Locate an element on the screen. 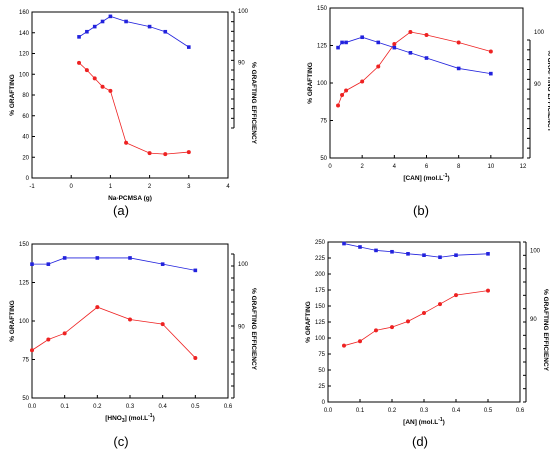 The height and width of the screenshot is (462, 550). panel-label: (c) is located at coordinates (120, 441).